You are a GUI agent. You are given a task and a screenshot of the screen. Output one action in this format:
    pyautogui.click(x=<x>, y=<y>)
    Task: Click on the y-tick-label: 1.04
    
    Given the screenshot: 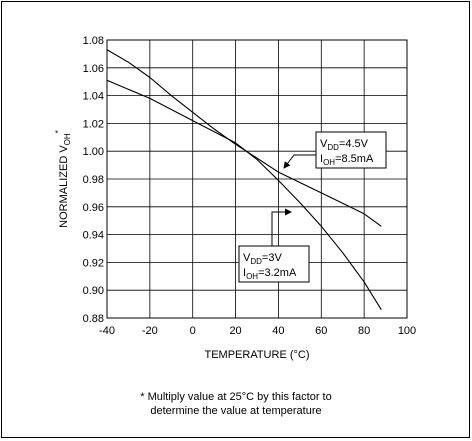 What is the action you would take?
    pyautogui.click(x=93, y=97)
    